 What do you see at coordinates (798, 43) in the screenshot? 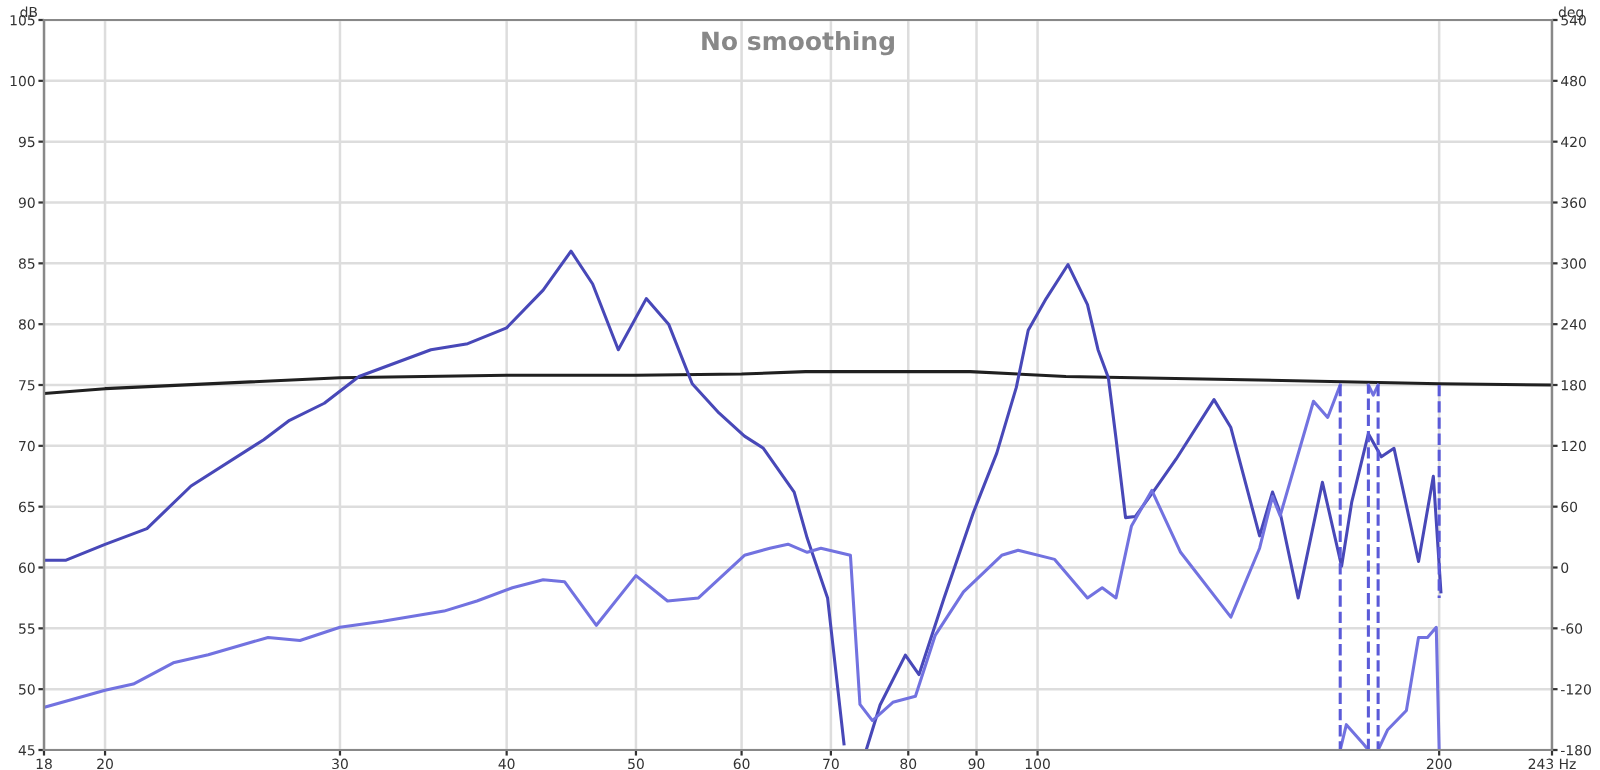
I see `chart-title: No smoothing` at bounding box center [798, 43].